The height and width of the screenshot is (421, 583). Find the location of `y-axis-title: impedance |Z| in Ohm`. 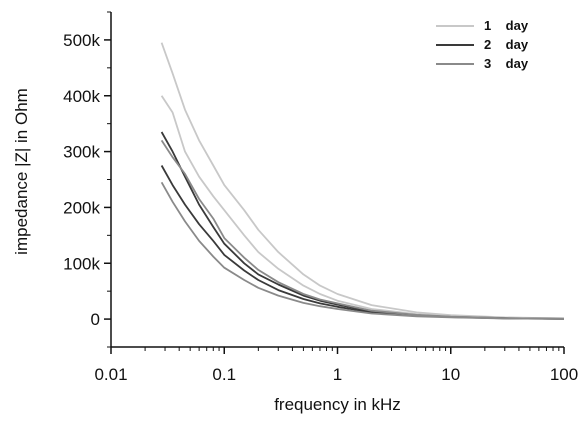

y-axis-title: impedance |Z| in Ohm is located at coordinates (21, 171).